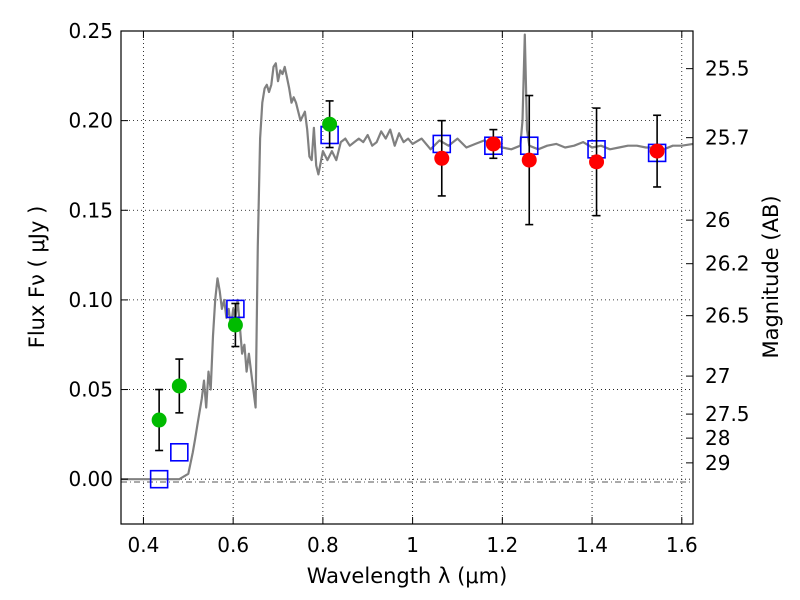 The height and width of the screenshot is (600, 800). Describe the element at coordinates (727, 138) in the screenshot. I see `magnitude-tick-label: 25.7` at that location.